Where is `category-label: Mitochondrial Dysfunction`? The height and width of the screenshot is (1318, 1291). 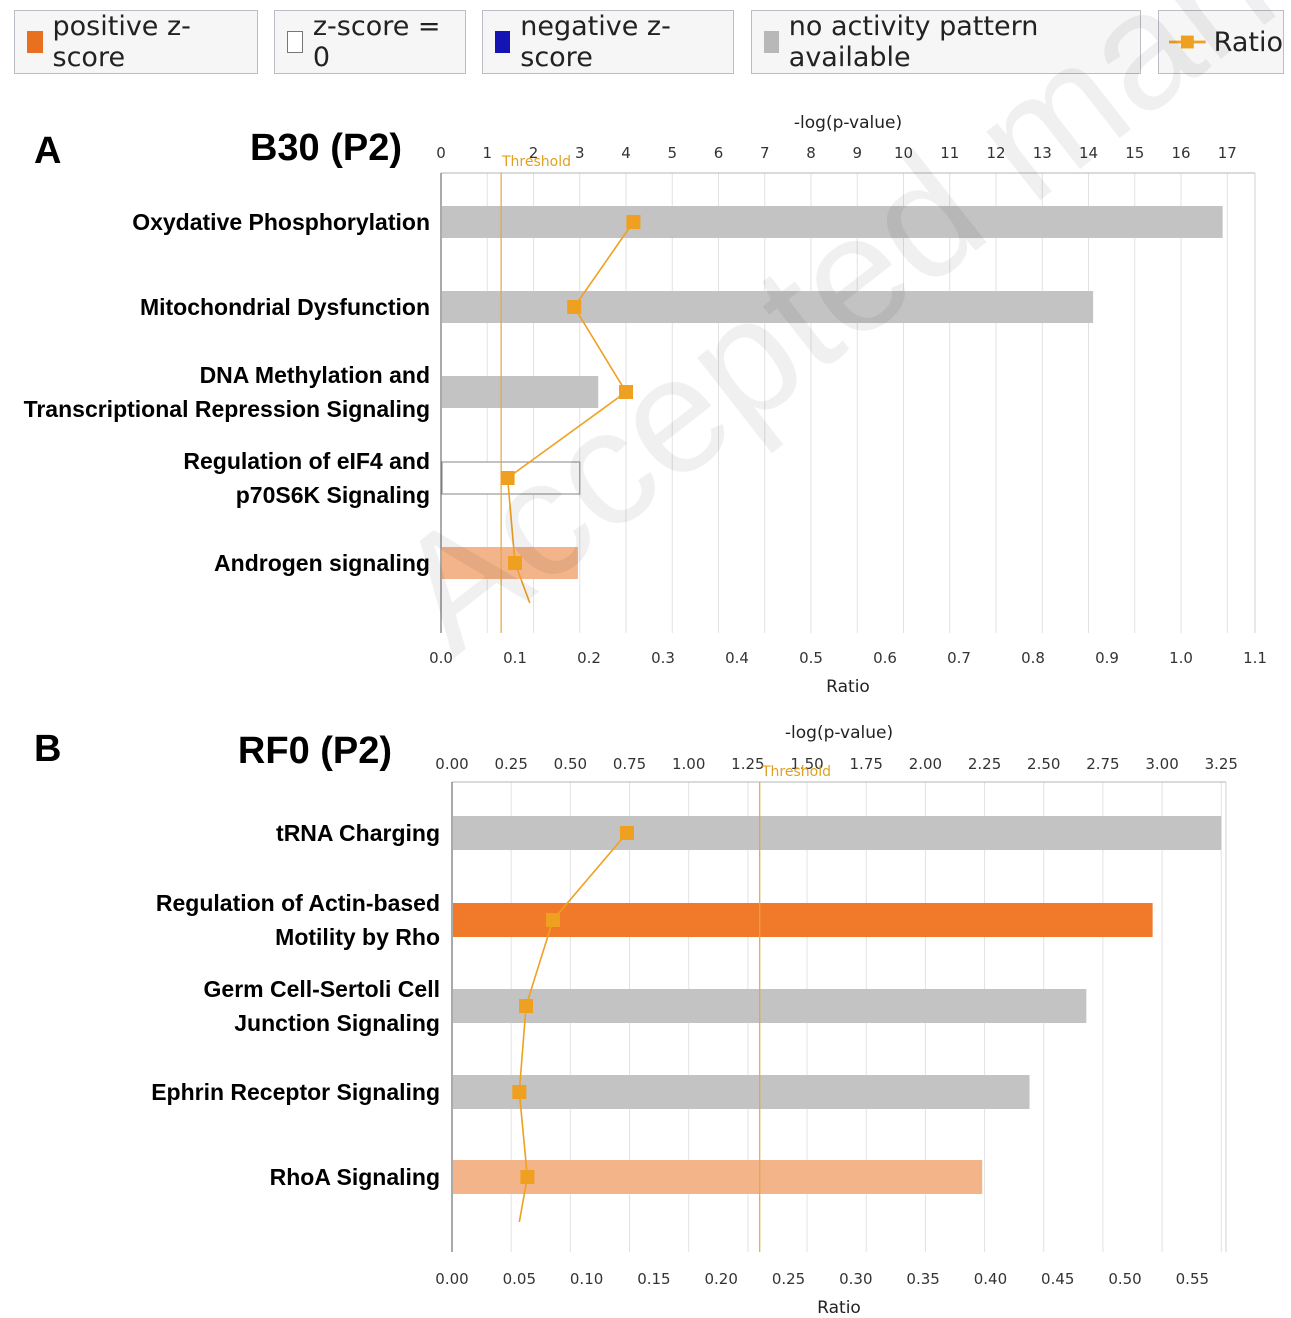
category-label: Mitochondrial Dysfunction is located at coordinates (285, 307).